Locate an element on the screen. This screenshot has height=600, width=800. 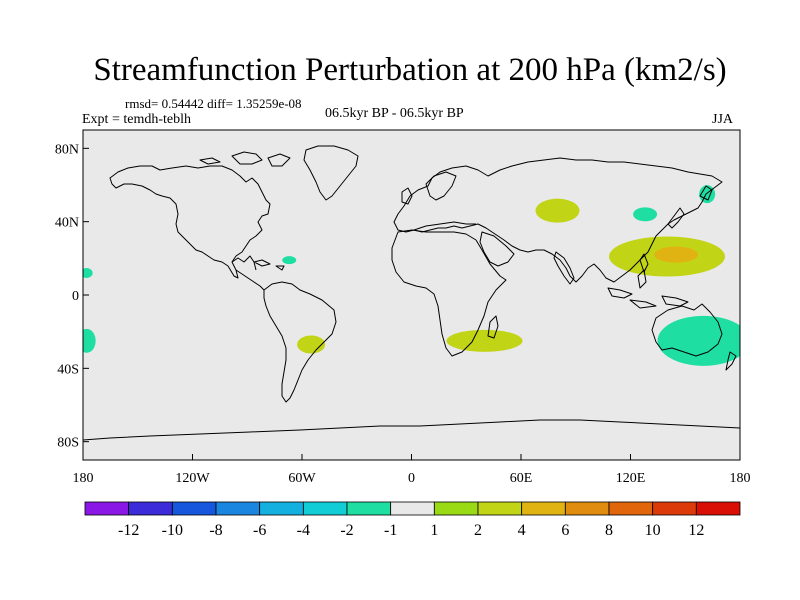
coastline-north-america is located at coordinates (190, 222).